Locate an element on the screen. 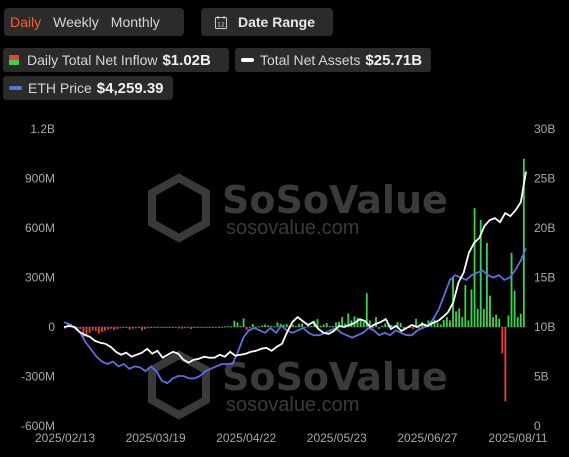 This screenshot has width=569, height=457. y-left-tick-label: -300M is located at coordinates (38, 377).